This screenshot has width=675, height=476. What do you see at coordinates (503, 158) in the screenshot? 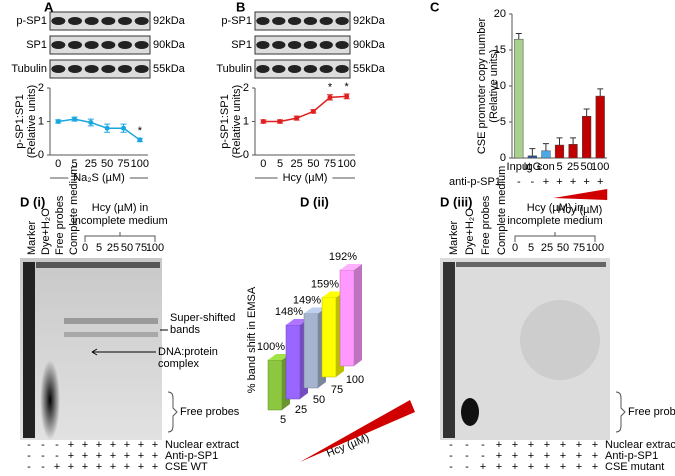
I see `y-tick-label: 0` at bounding box center [503, 158].